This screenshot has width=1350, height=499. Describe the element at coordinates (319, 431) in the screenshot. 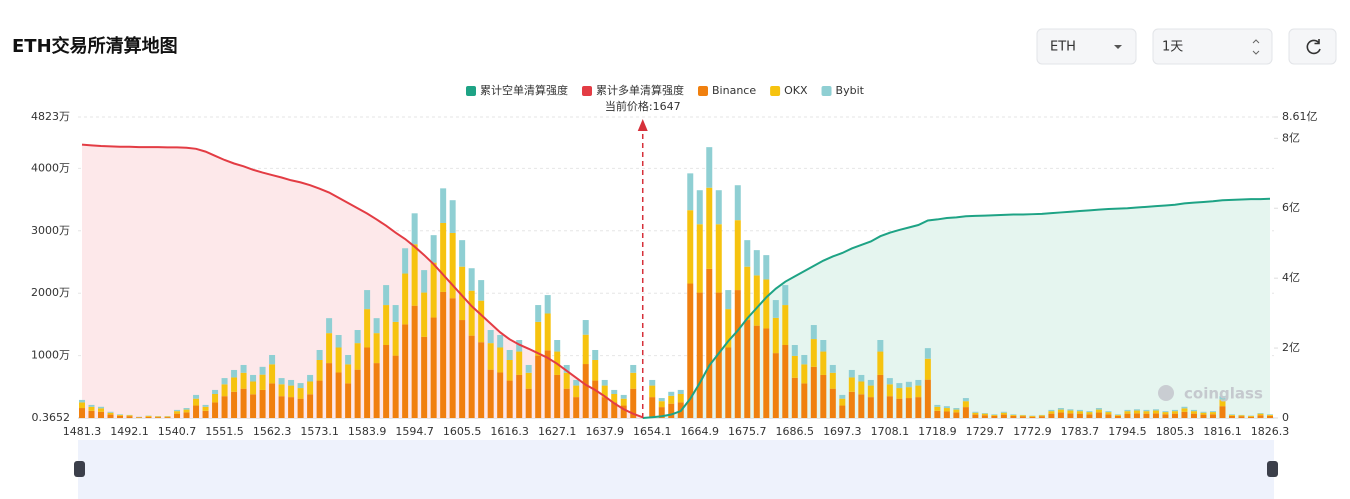

I see `x-tick-label: 1573.1` at that location.